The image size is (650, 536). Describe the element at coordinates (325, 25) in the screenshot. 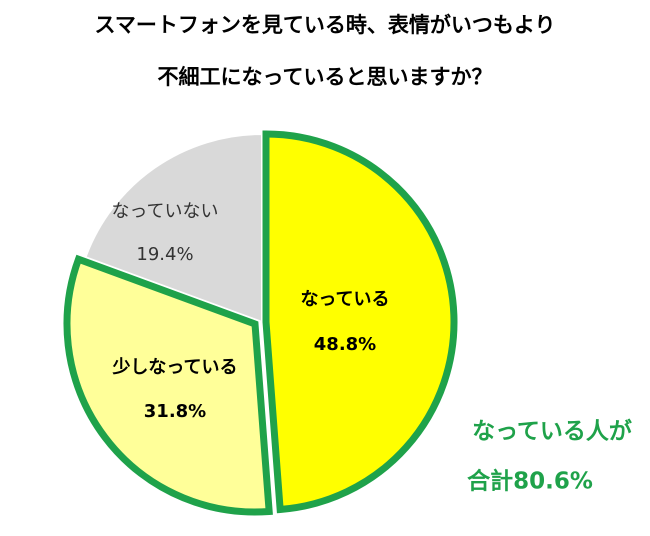

I see `chart-title: スマートフォンを見ている時、表情がいつもより` at that location.